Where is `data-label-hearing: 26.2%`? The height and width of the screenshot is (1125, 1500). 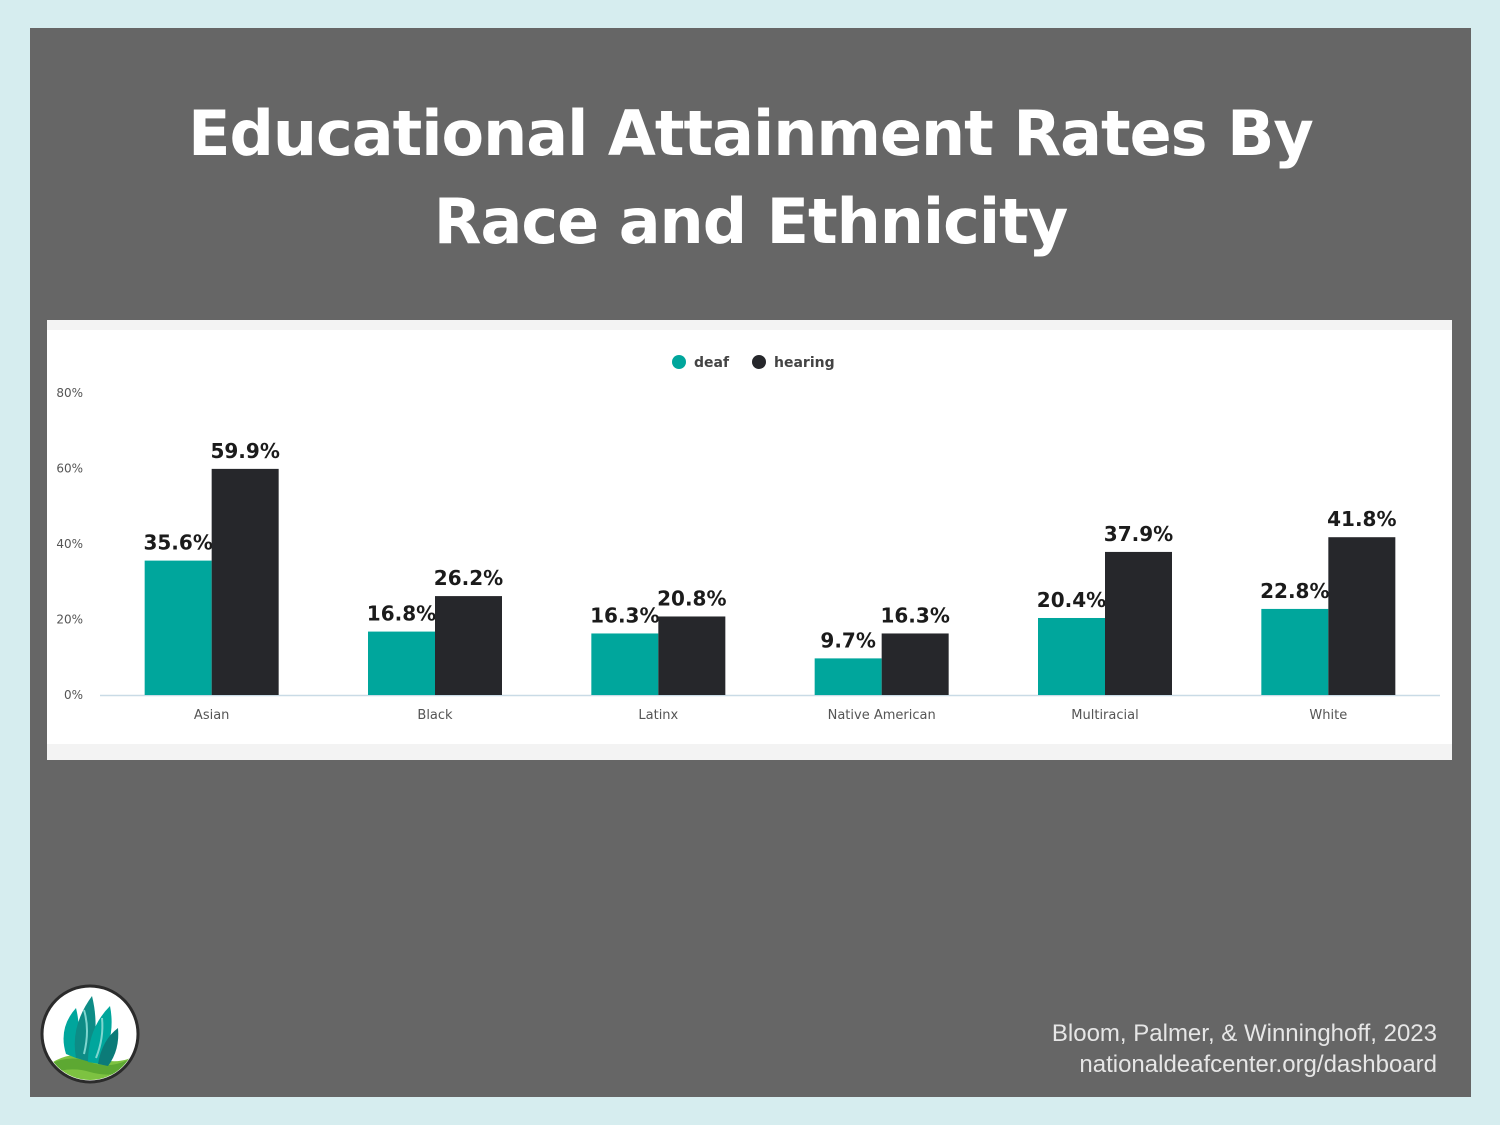 data-label-hearing: 26.2% is located at coordinates (468, 578).